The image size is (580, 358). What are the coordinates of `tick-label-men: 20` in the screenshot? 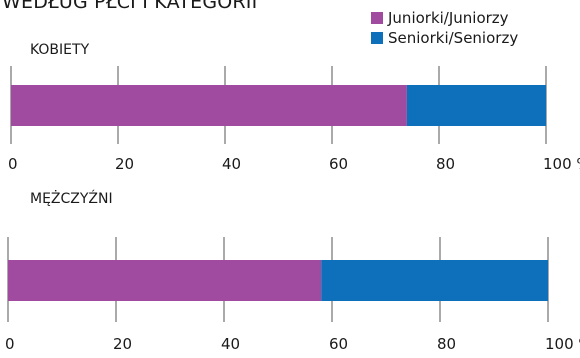 It's located at (122, 344).